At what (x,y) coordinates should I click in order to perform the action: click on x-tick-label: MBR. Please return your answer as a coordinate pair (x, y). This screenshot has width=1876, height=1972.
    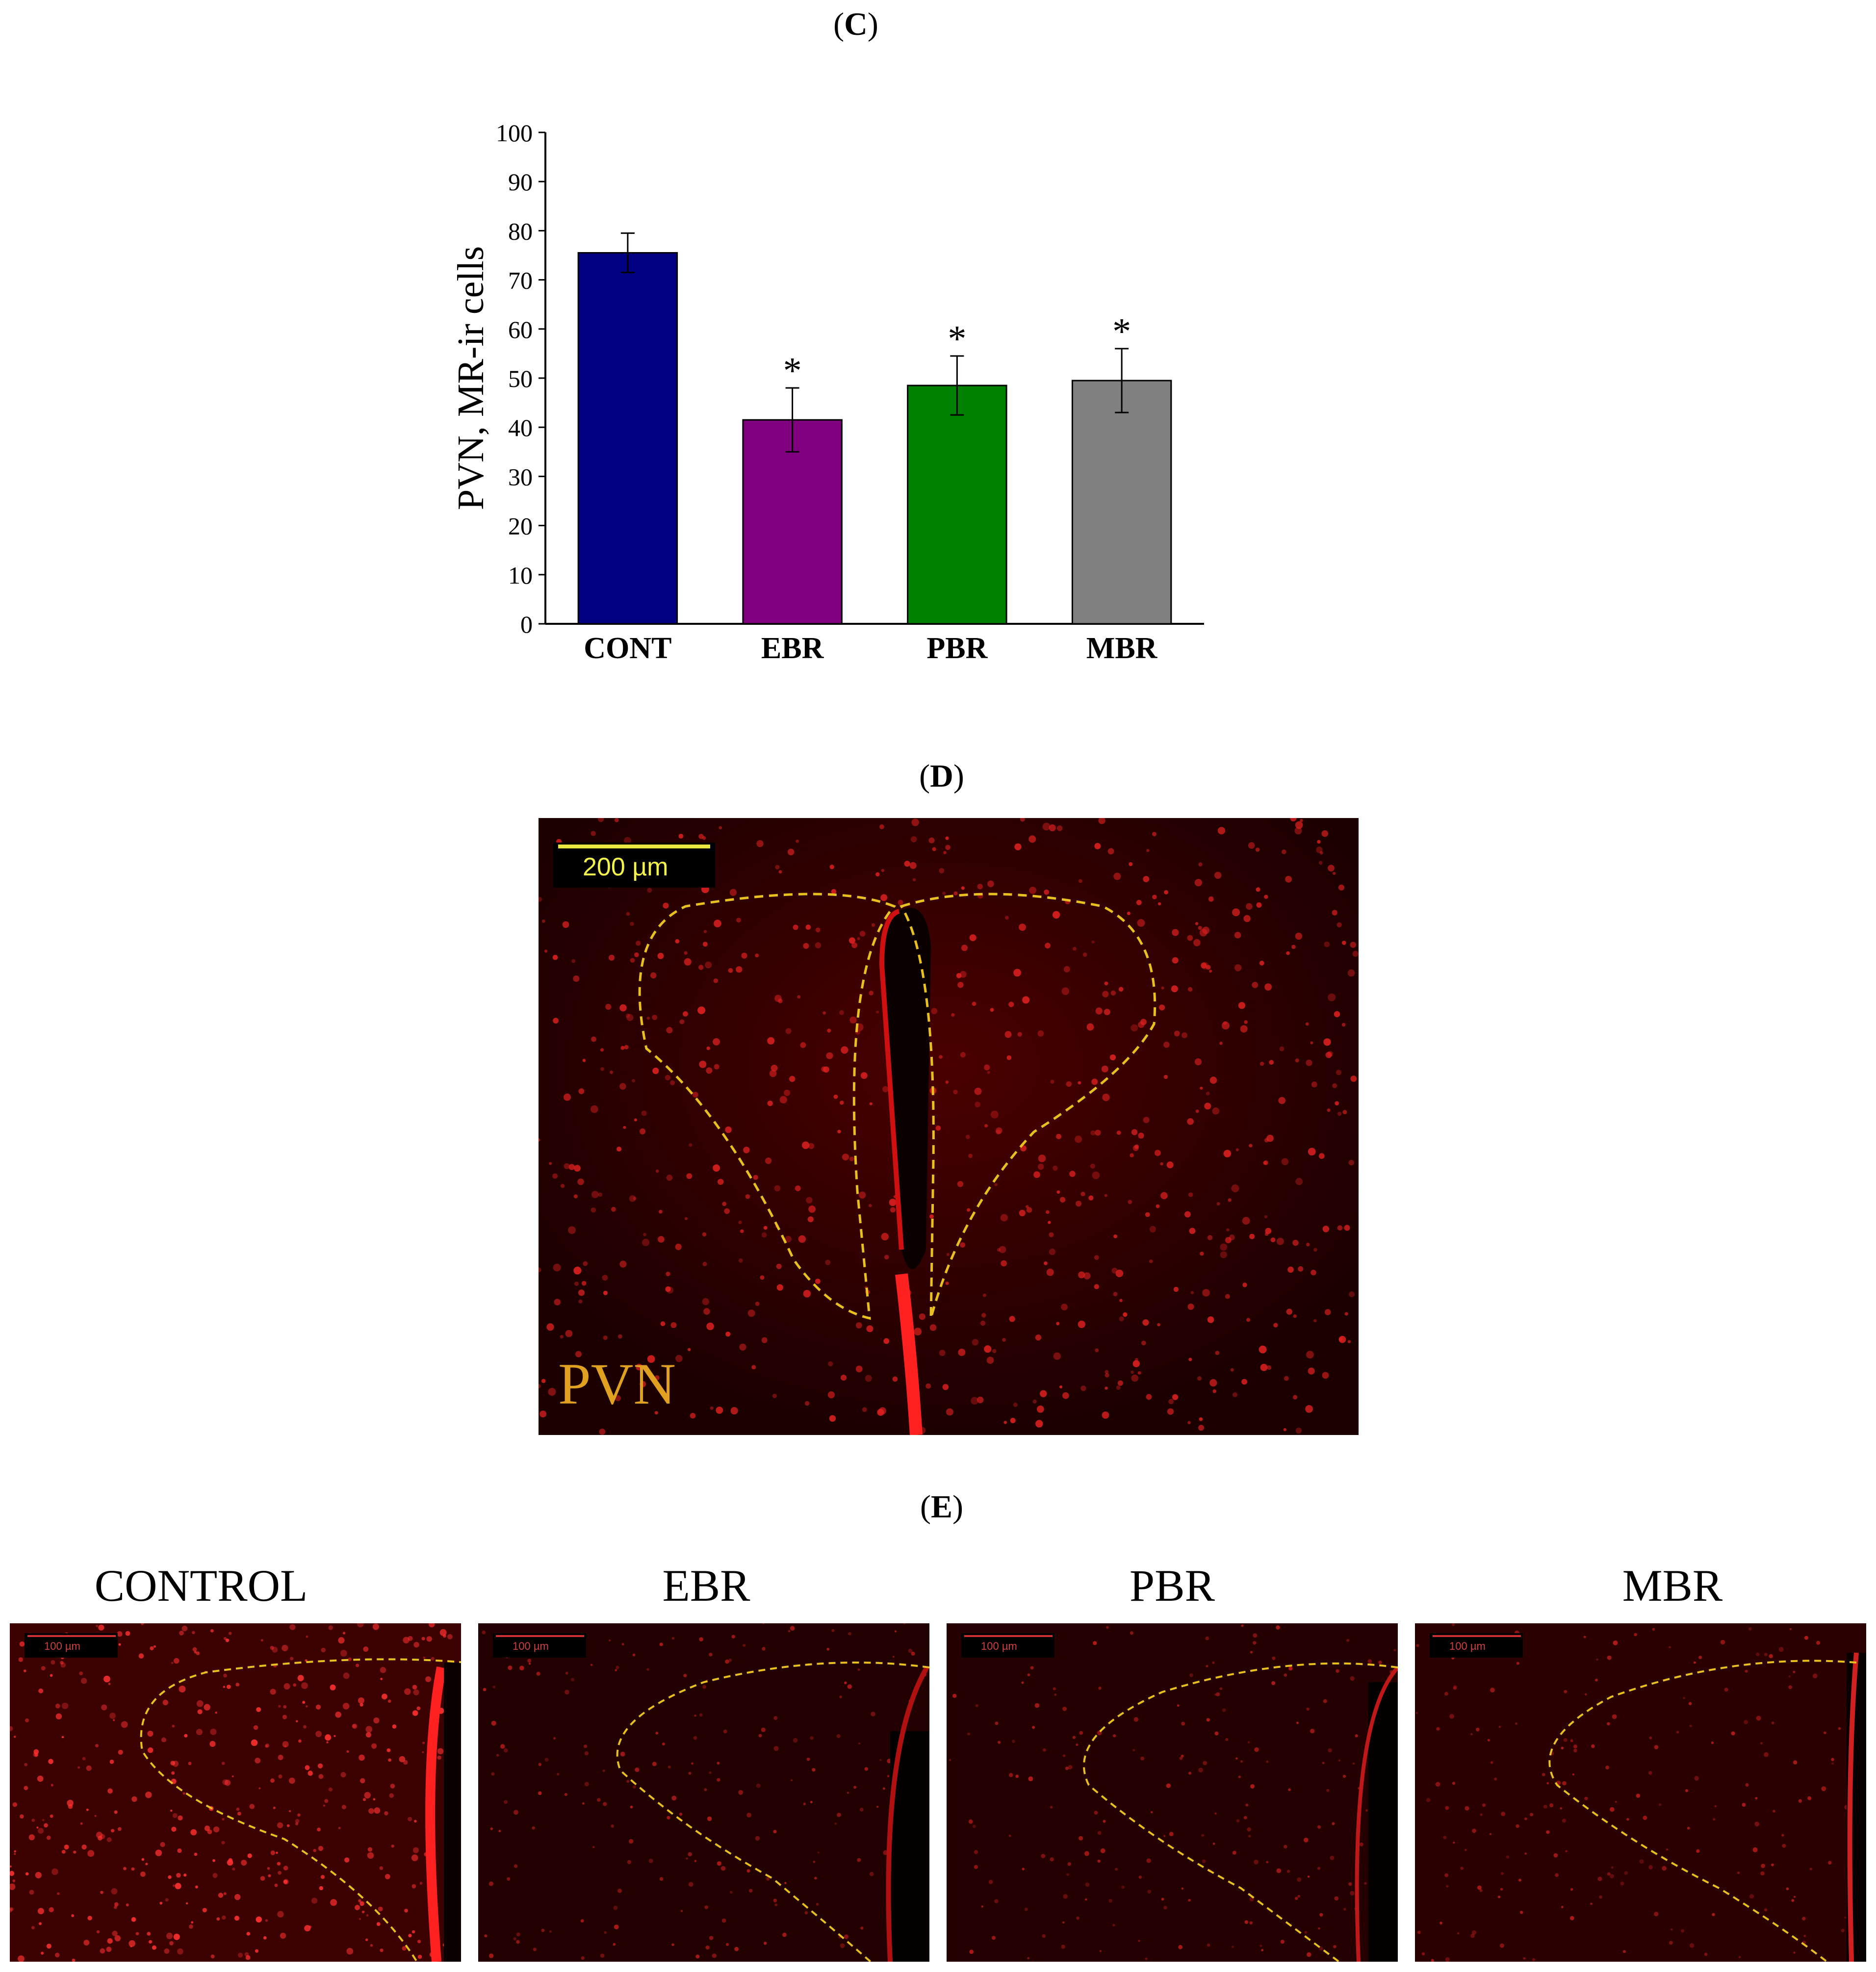
    Looking at the image, I should click on (1122, 648).